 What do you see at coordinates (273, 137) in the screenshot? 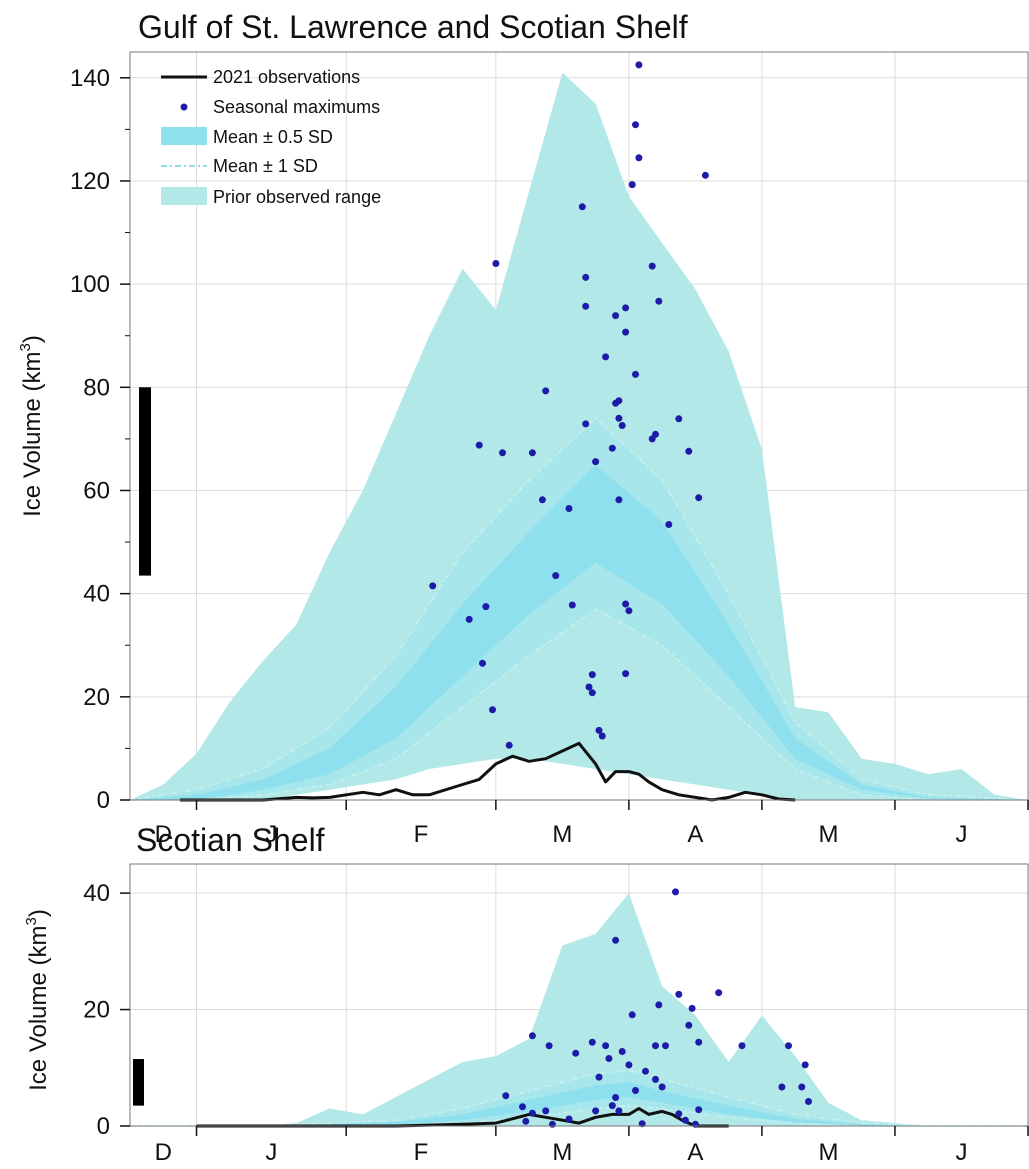
I see `legend-label-sd05: Mean ± 0.5 SD` at bounding box center [273, 137].